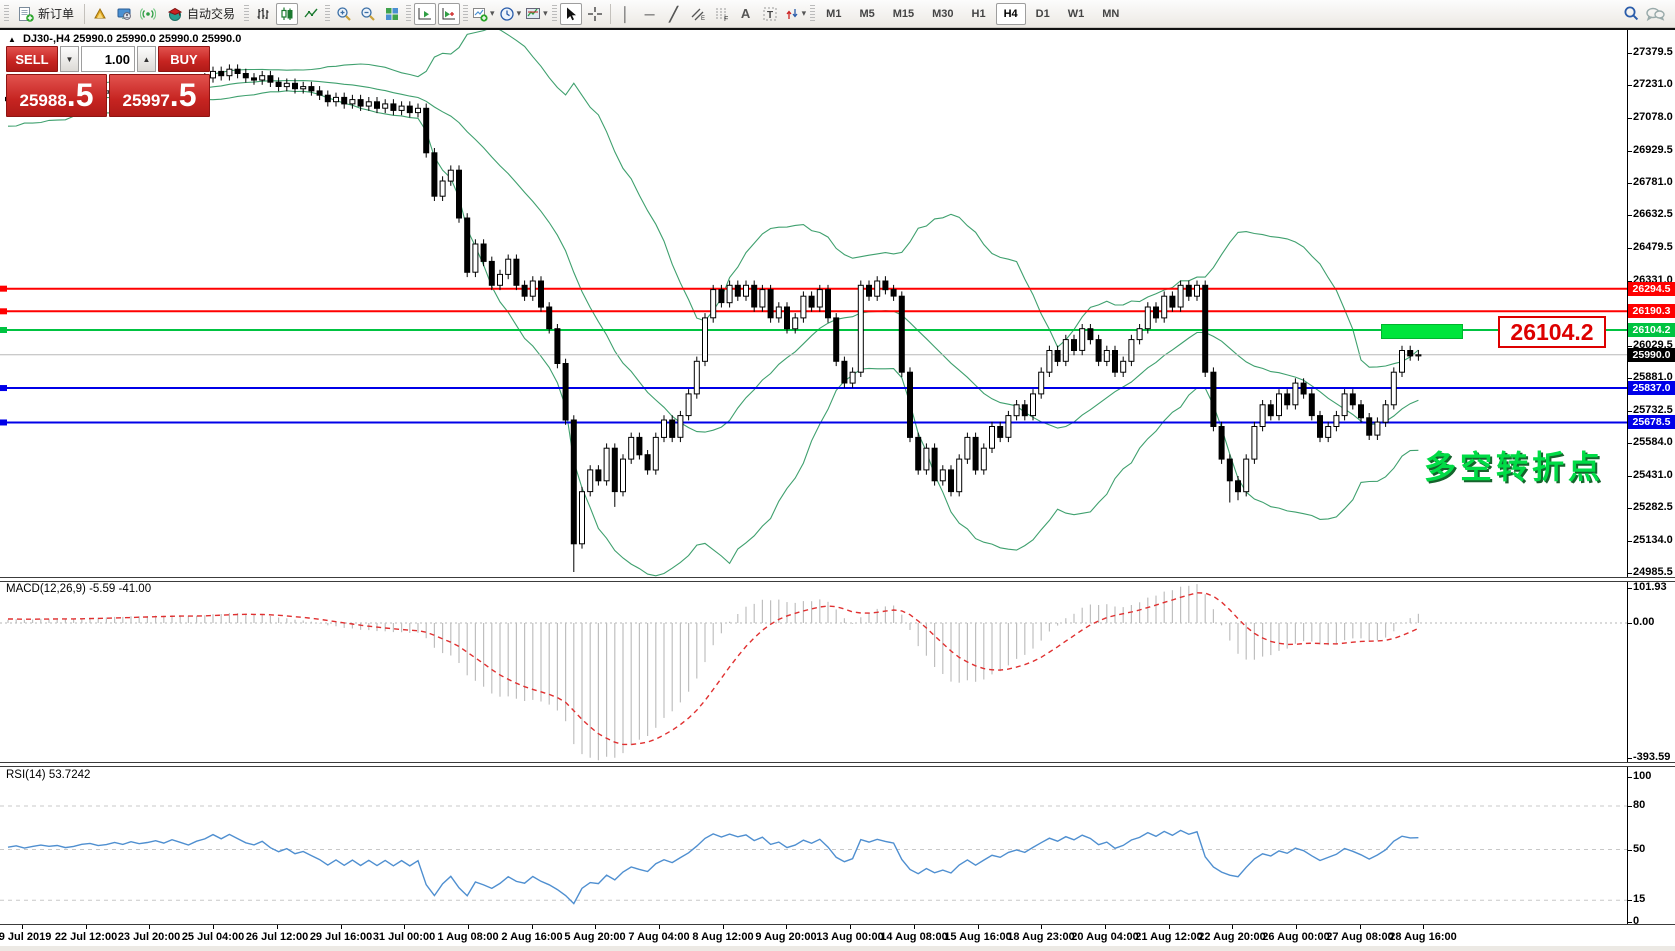  What do you see at coordinates (786, 937) in the screenshot?
I see `time-label: 9 Aug 20:00` at bounding box center [786, 937].